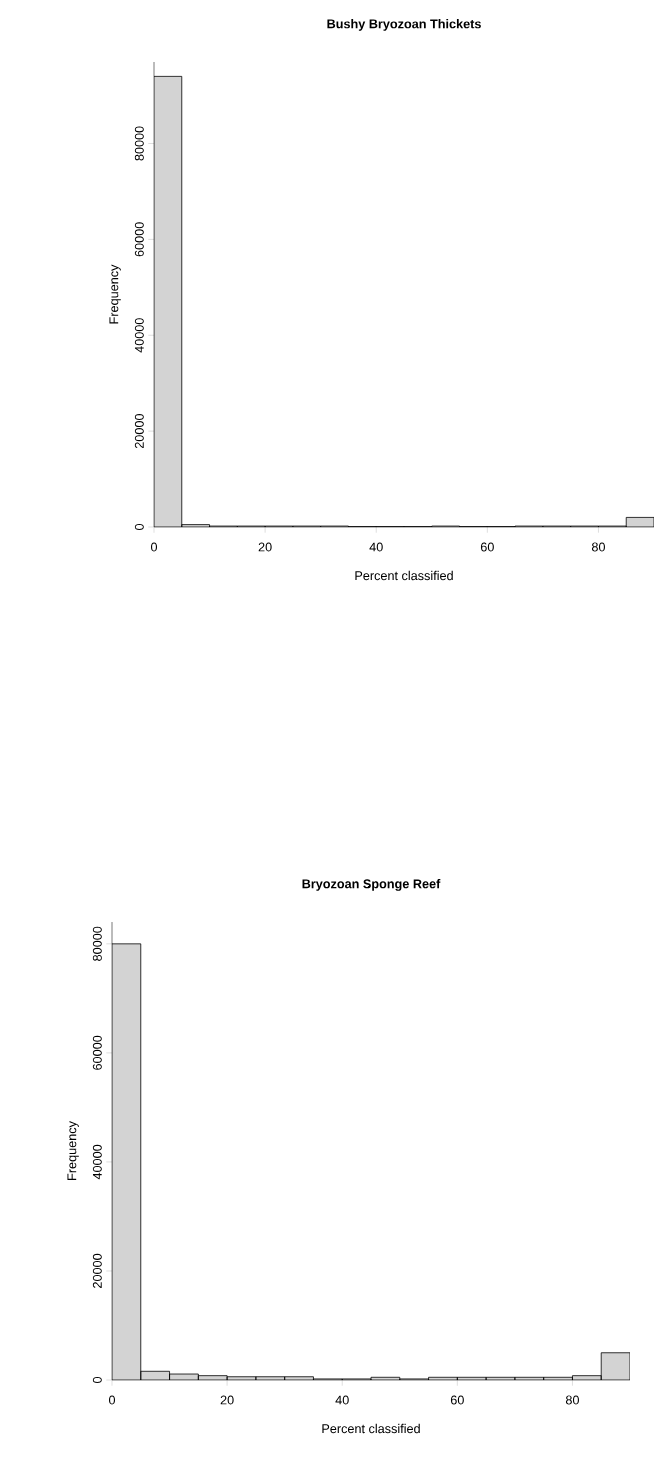 This screenshot has height=1484, width=660. Describe the element at coordinates (404, 25) in the screenshot. I see `chart-title: Bushy Bryozoan Thickets` at that location.